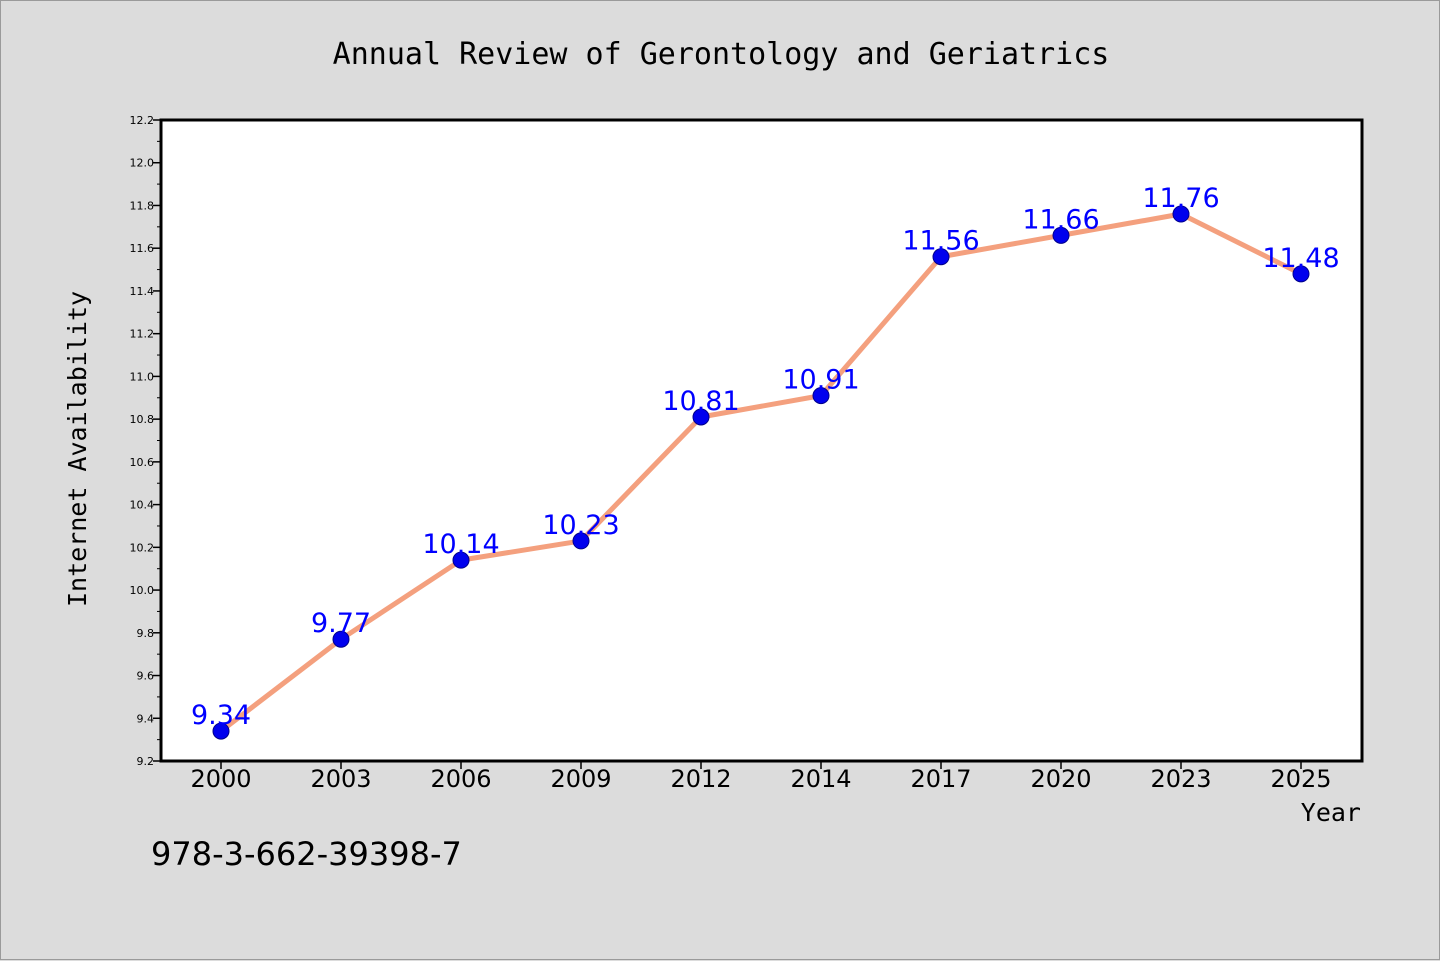 The width and height of the screenshot is (1440, 961). What do you see at coordinates (1180, 779) in the screenshot?
I see `x-tick-label: 2023` at bounding box center [1180, 779].